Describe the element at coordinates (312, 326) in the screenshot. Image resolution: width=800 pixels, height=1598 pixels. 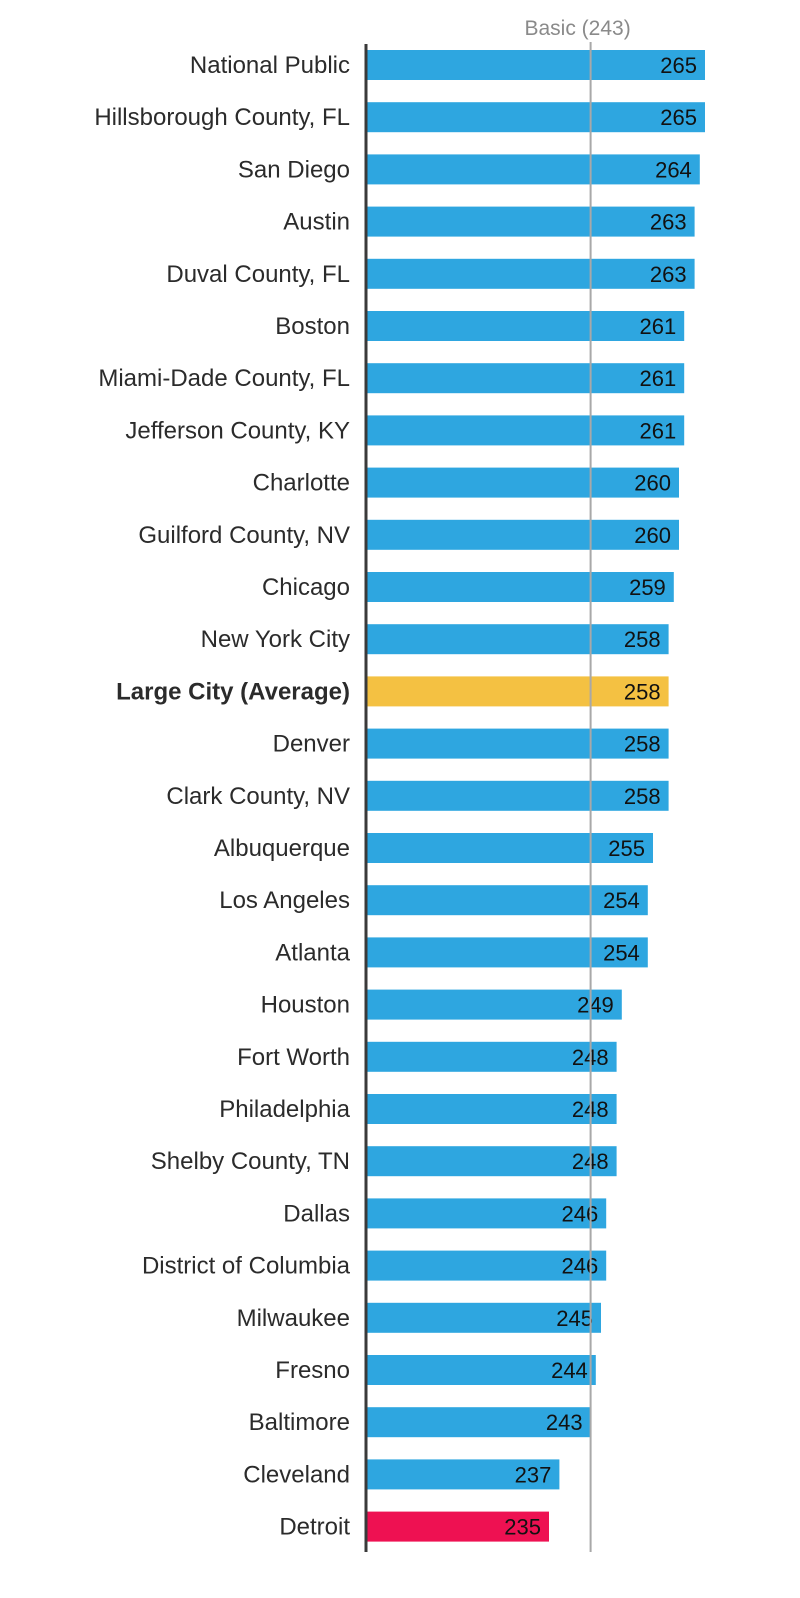
I see `category-label-boston: Boston` at that location.